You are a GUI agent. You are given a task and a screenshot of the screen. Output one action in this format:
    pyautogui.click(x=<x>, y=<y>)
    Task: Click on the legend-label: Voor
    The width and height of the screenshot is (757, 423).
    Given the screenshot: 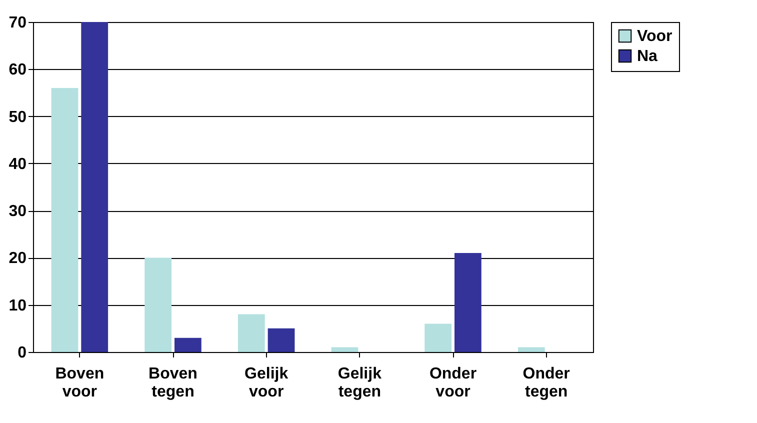 What is the action you would take?
    pyautogui.click(x=654, y=36)
    